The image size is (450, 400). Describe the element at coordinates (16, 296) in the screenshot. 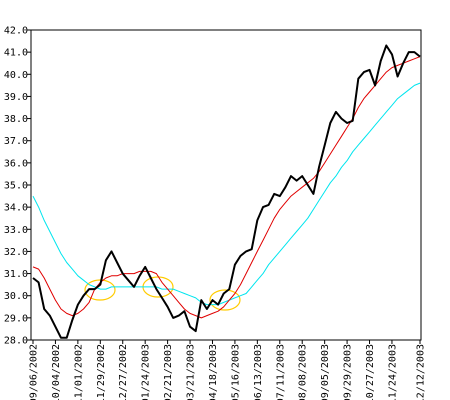

I see `y-tick-label: 30.0` at that location.